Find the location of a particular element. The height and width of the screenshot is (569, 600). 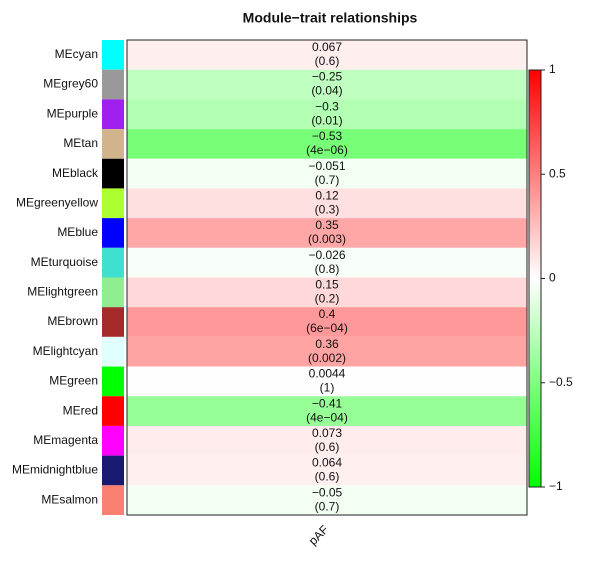

row-label: MEbrown is located at coordinates (72, 321).